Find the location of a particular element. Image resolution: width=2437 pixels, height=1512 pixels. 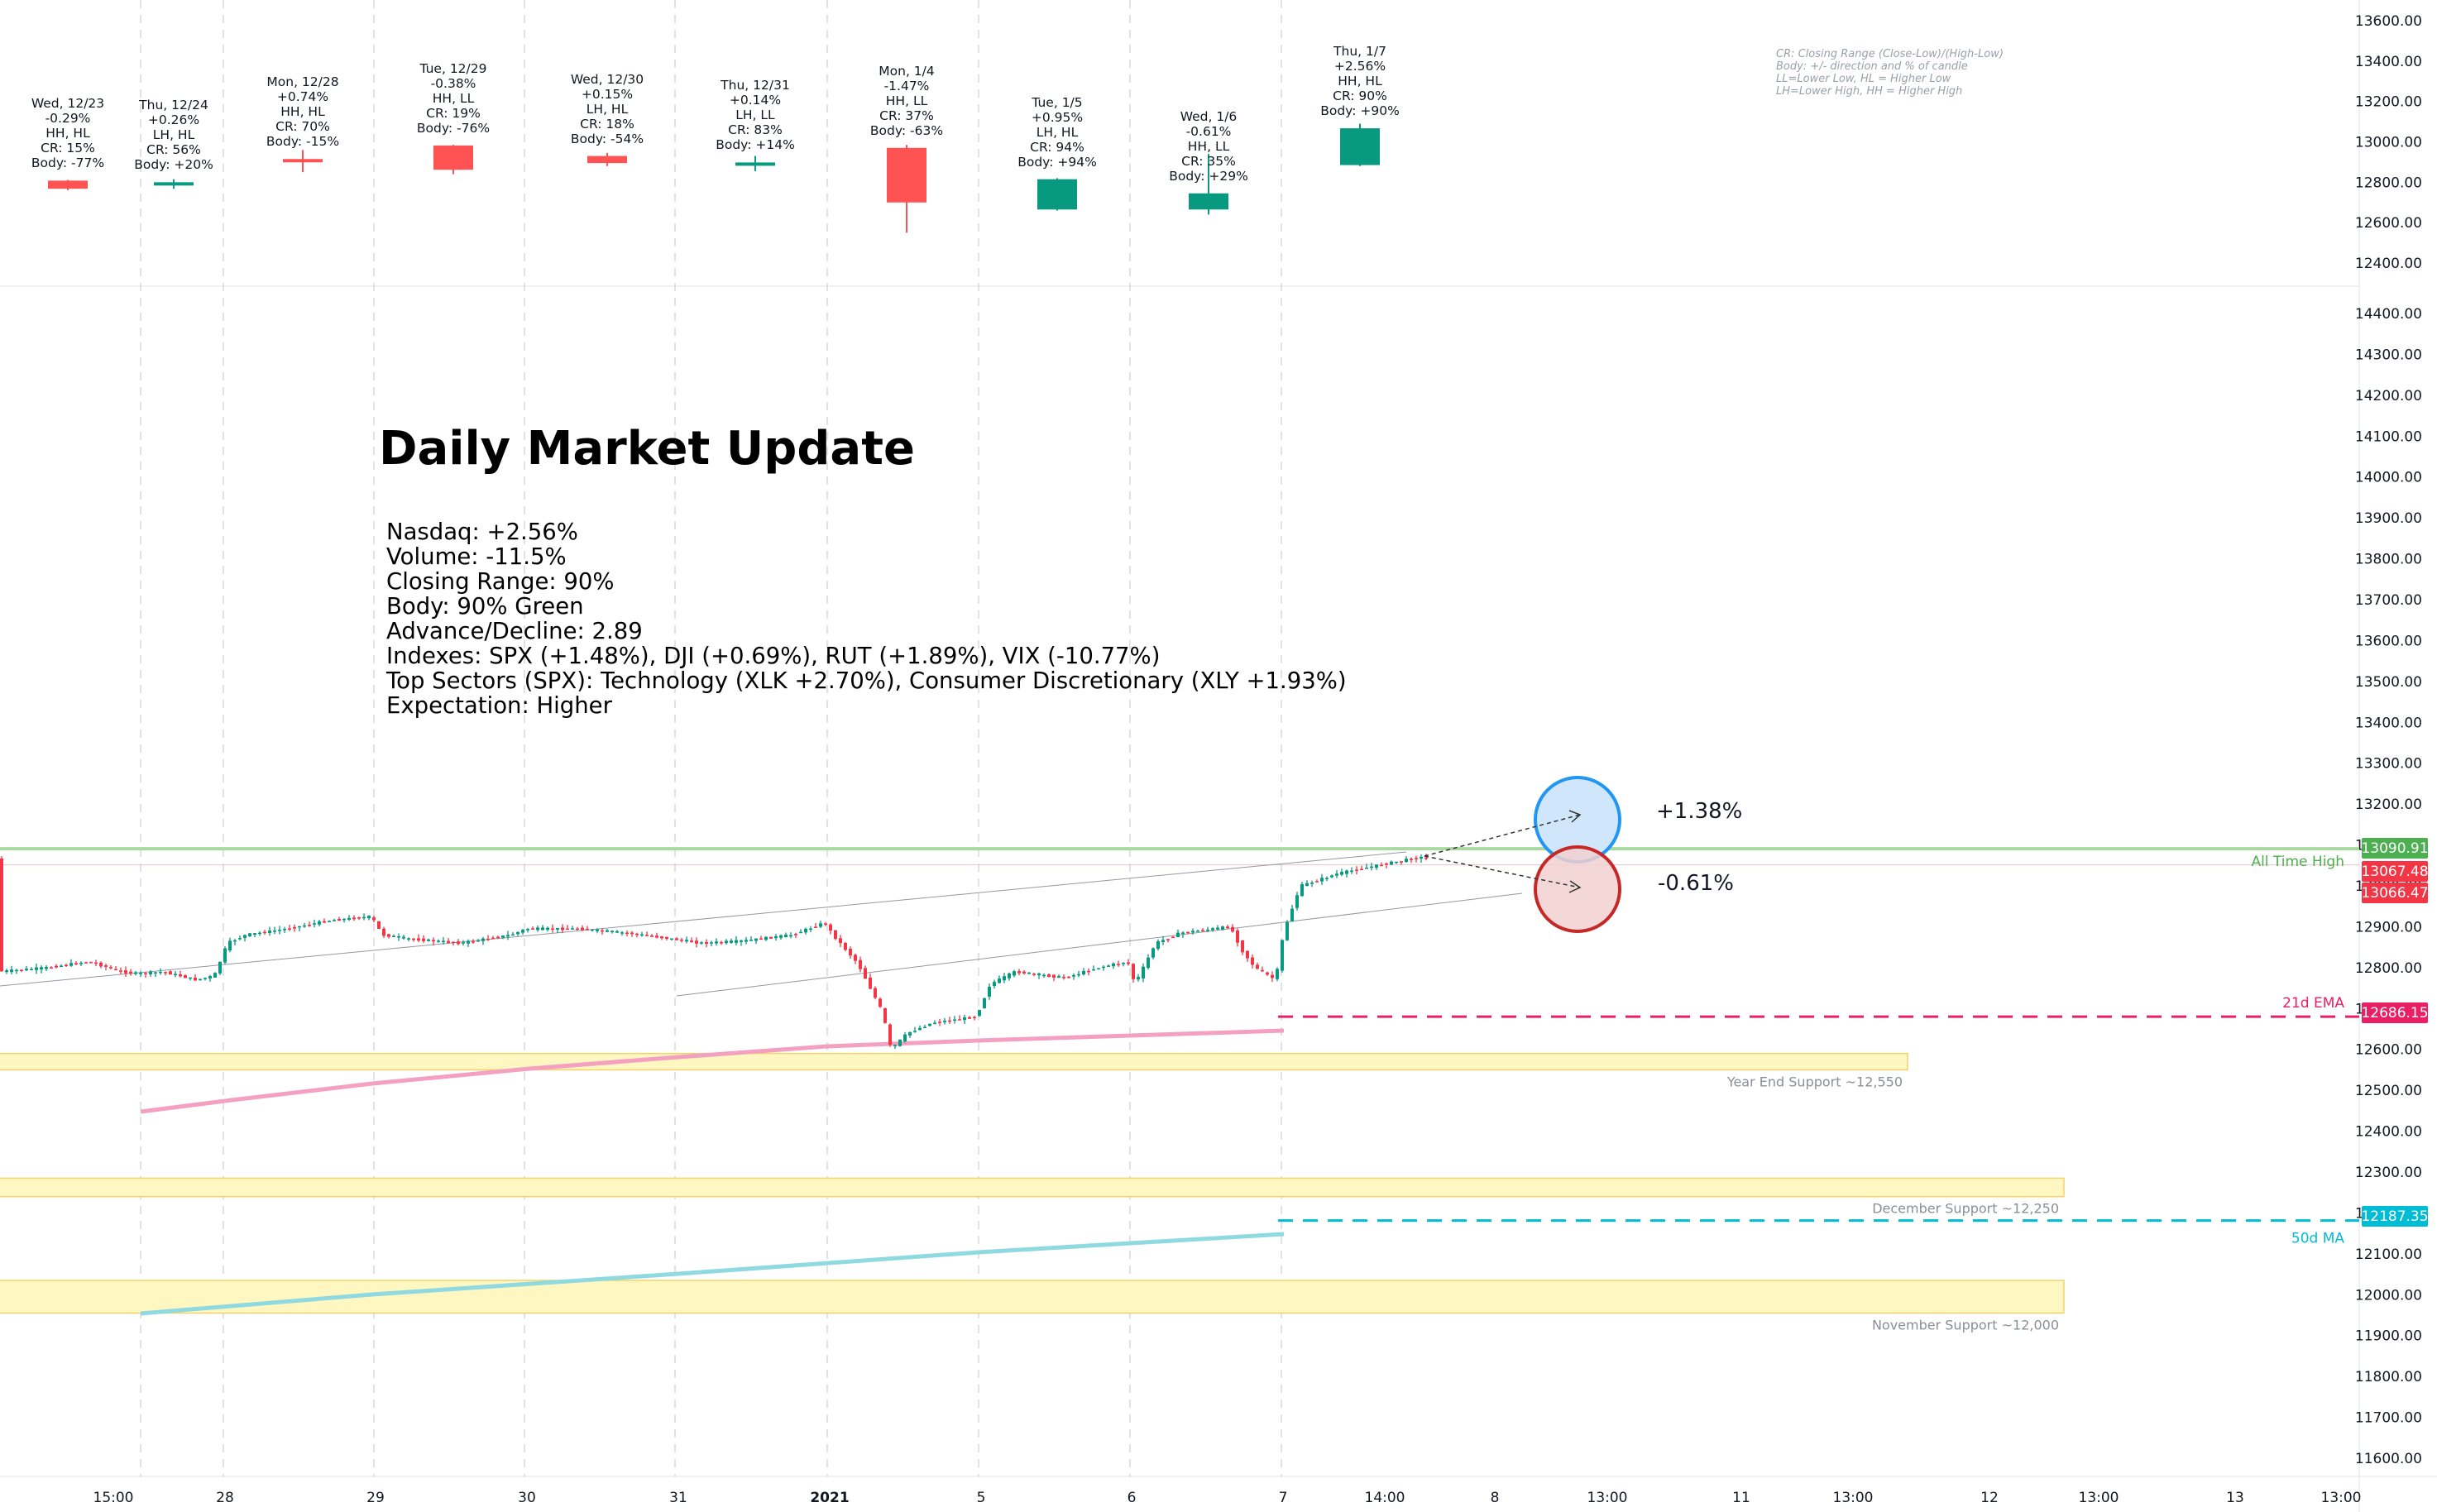

summary-line: Expectation: Higher is located at coordinates (499, 705).